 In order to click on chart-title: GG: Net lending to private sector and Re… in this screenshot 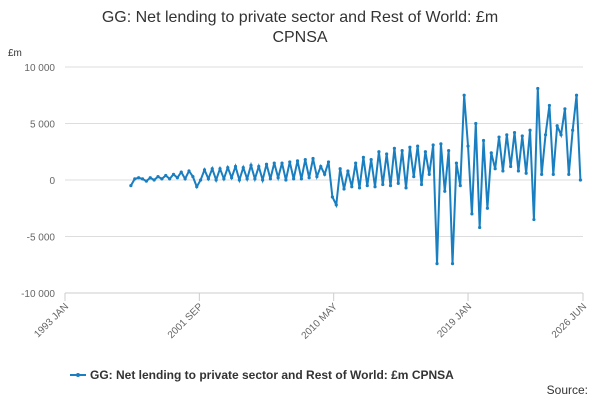, I will do `click(300, 27)`.